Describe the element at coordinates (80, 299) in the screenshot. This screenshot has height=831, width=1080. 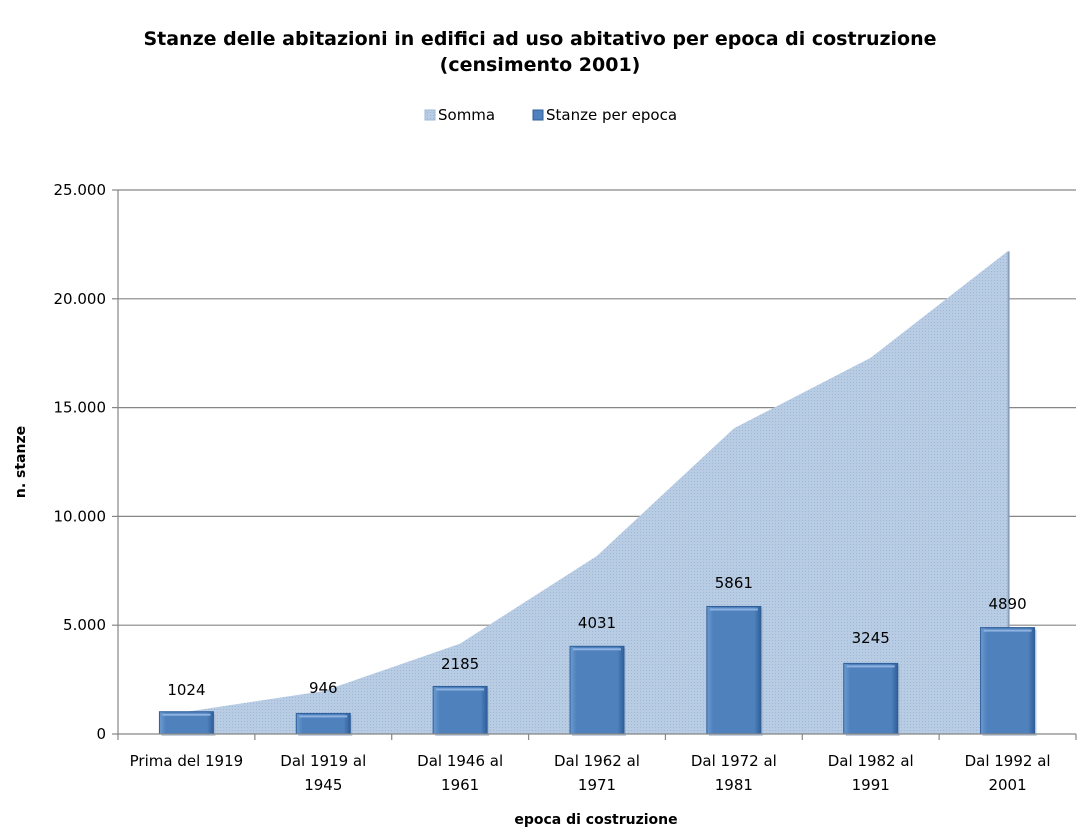
I see `y-tick-label: 20.000` at that location.